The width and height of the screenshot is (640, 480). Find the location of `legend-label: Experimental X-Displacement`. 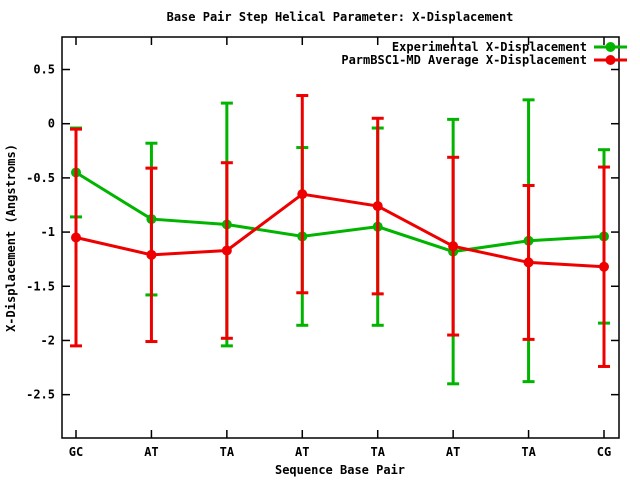

legend-label: Experimental X-Displacement is located at coordinates (489, 47).